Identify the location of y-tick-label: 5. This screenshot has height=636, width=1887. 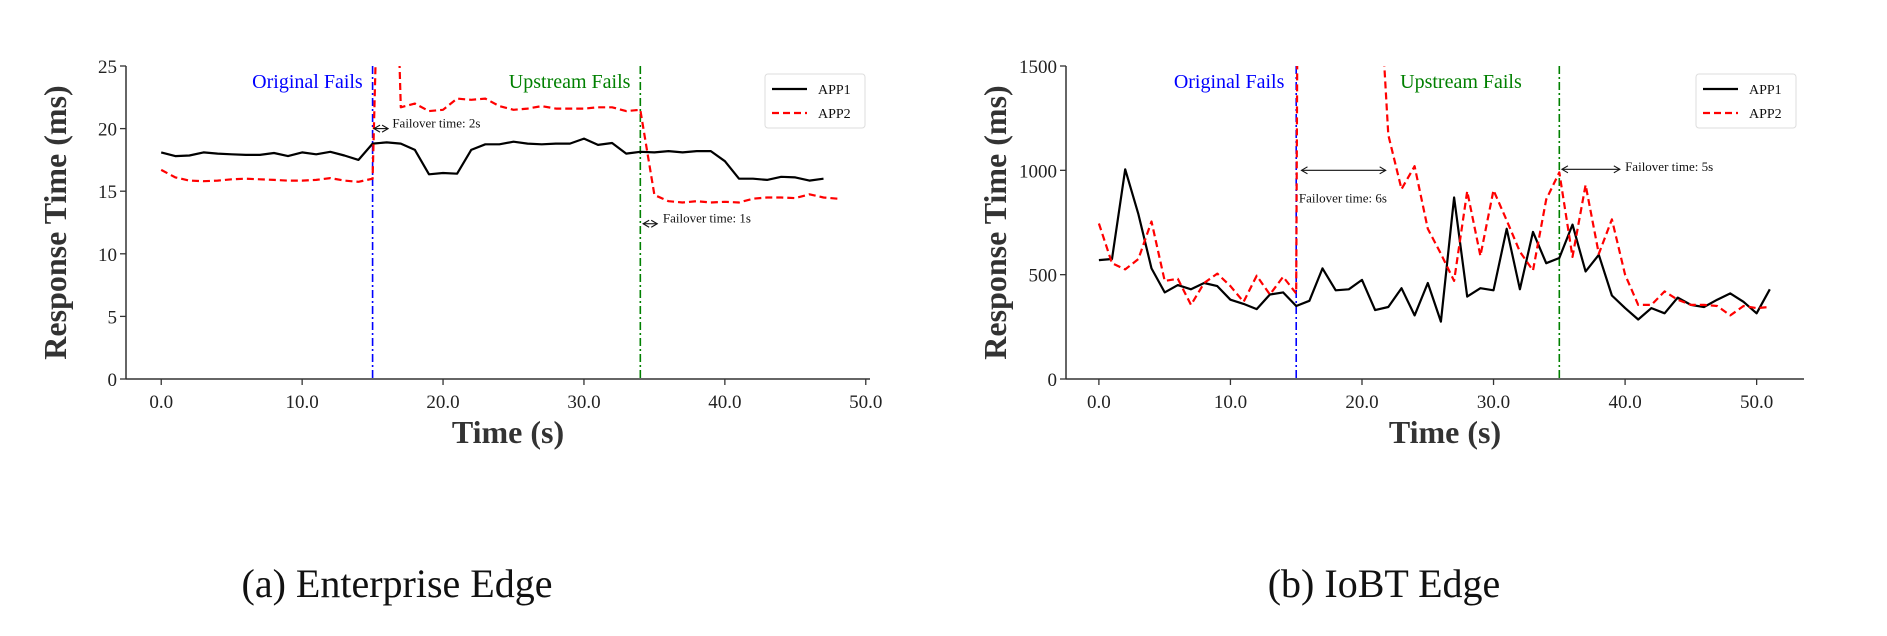
(113, 317).